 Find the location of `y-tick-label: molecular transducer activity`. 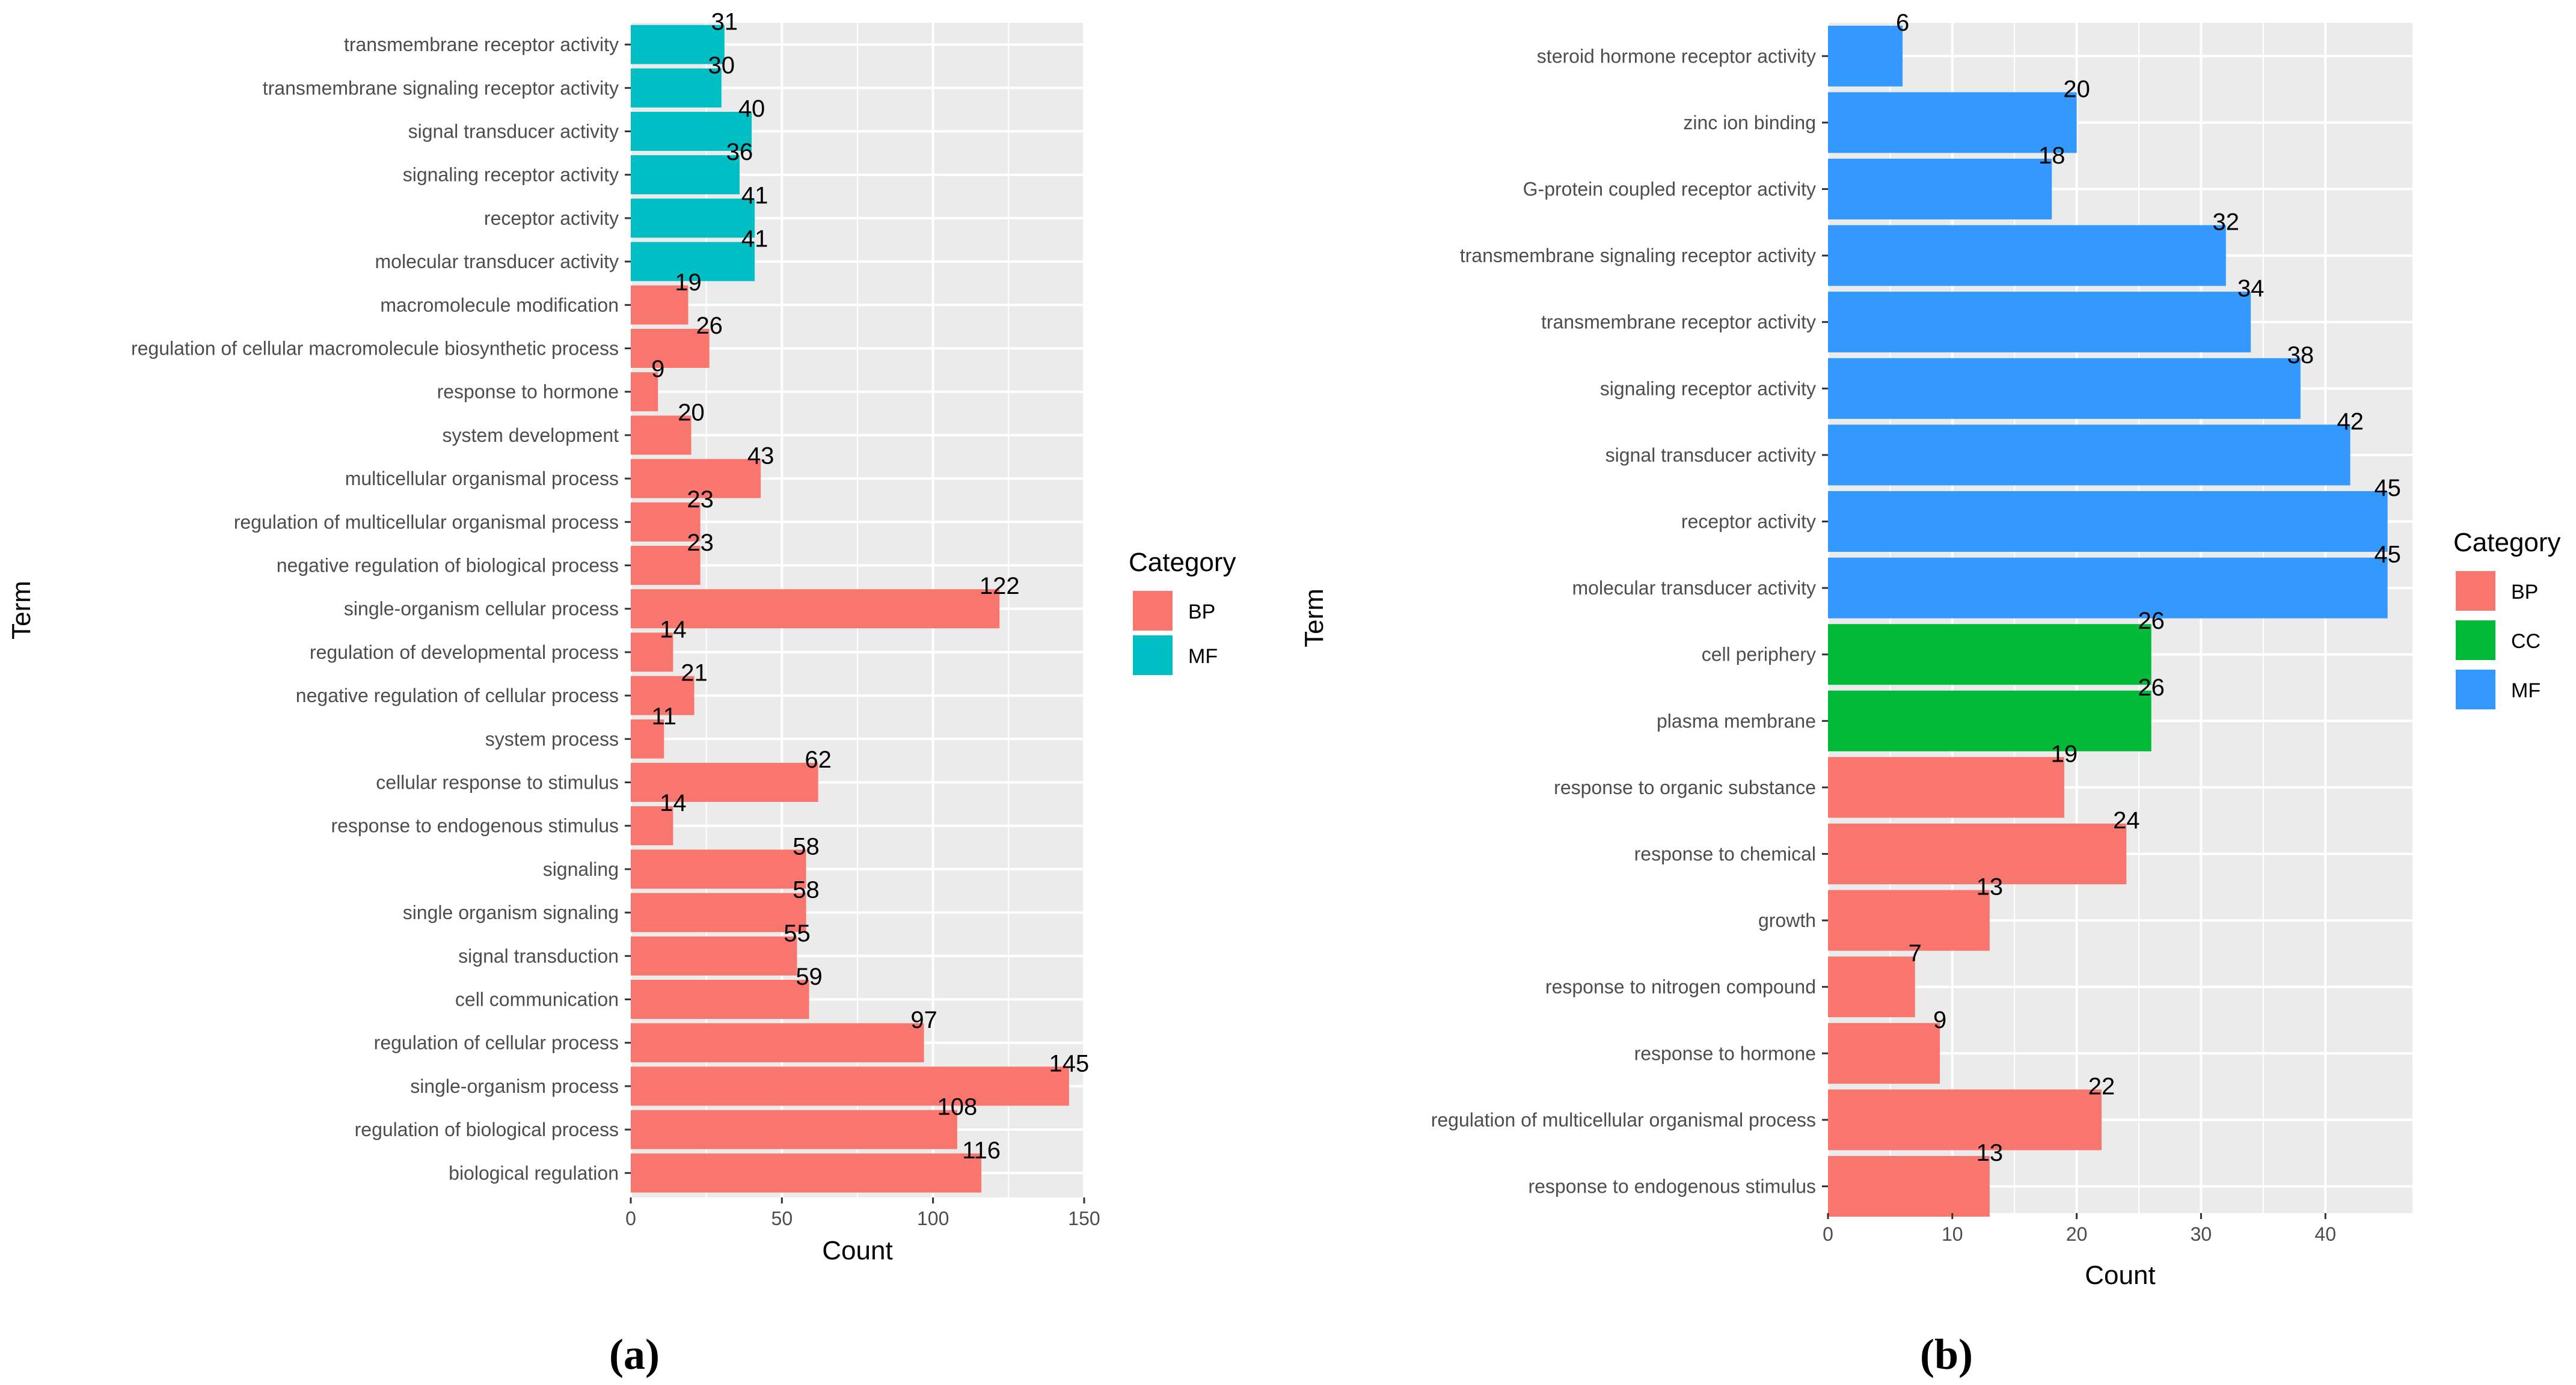

y-tick-label: molecular transducer activity is located at coordinates (1694, 588).